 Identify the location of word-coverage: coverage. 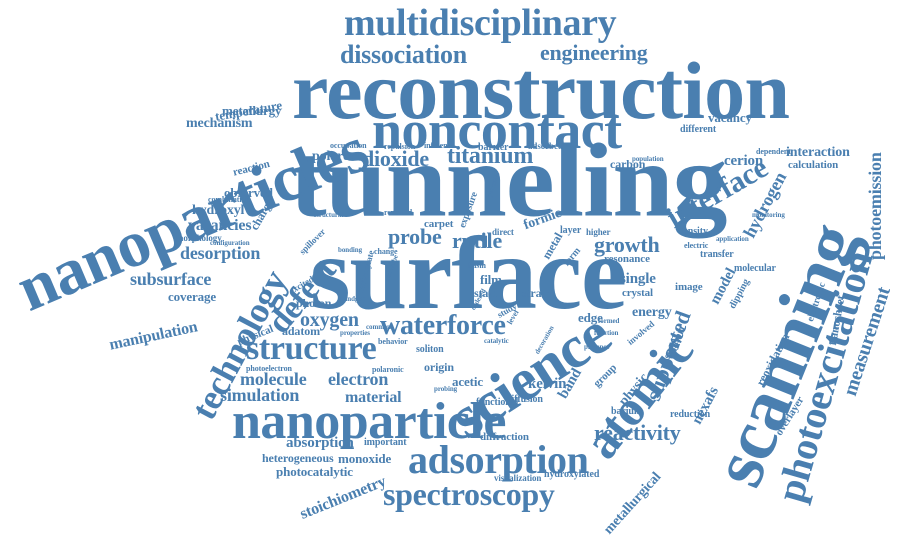
(192, 296).